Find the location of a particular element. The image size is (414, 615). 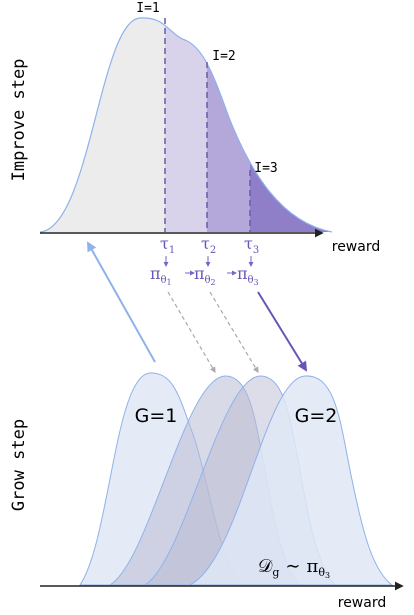

tau-arrows is located at coordinates (208, 266).